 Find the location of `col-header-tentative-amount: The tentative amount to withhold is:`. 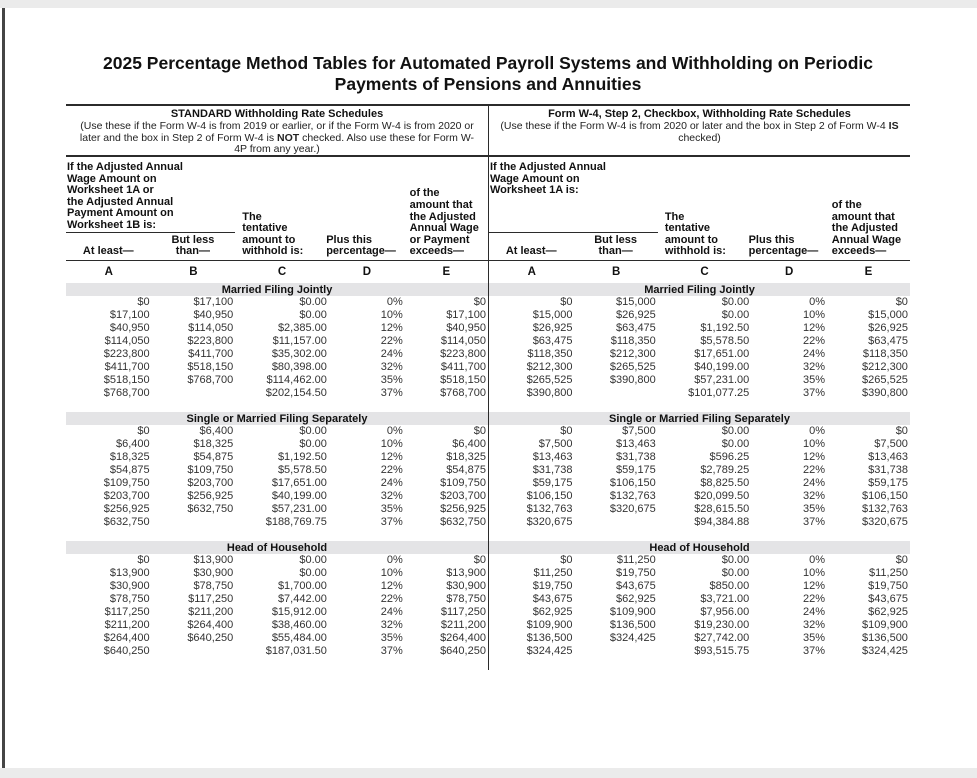

col-header-tentative-amount: The tentative amount to withhold is: is located at coordinates (695, 234).